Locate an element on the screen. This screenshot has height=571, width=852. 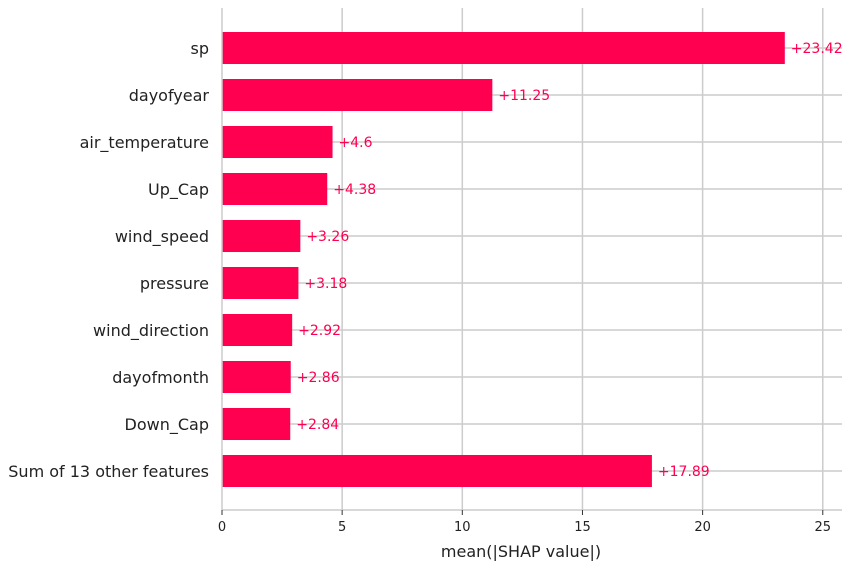
bar-value-label: +3.18 is located at coordinates (325, 284).